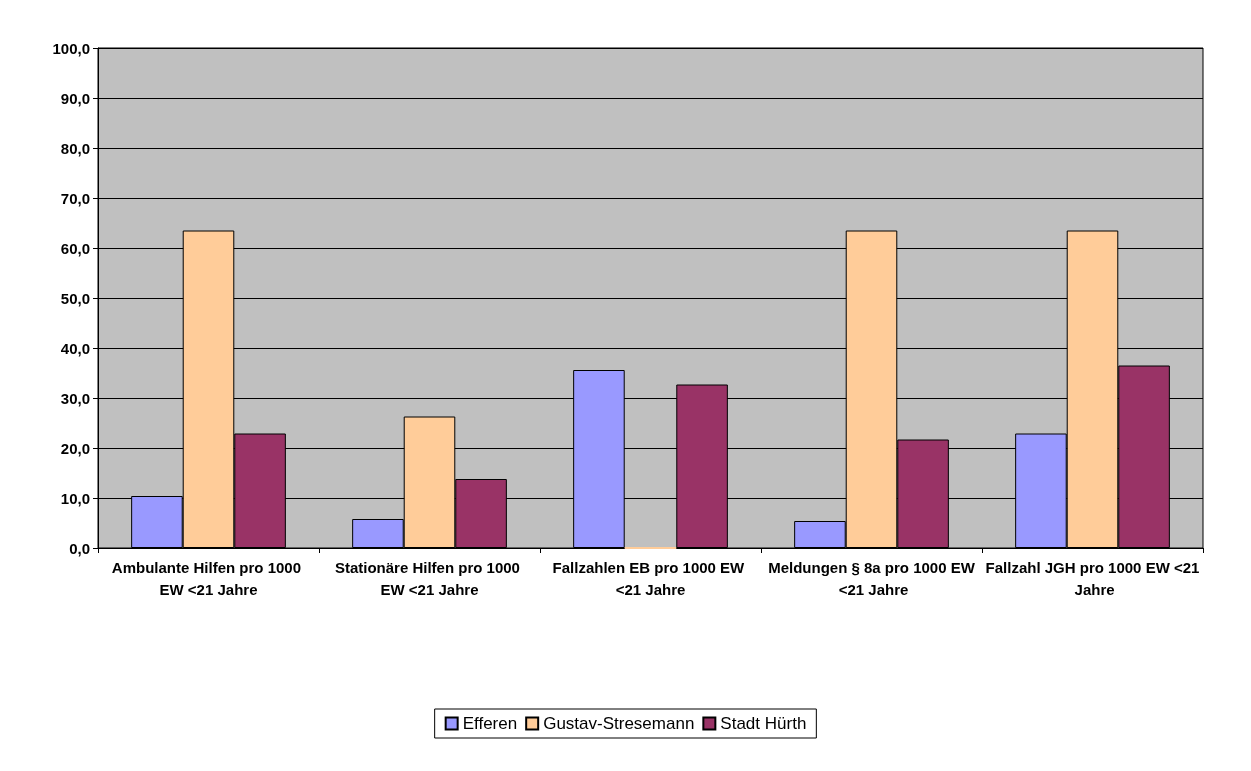 Image resolution: width=1251 pixels, height=771 pixels. What do you see at coordinates (75, 98) in the screenshot?
I see `y-tick-label: 90,0` at bounding box center [75, 98].